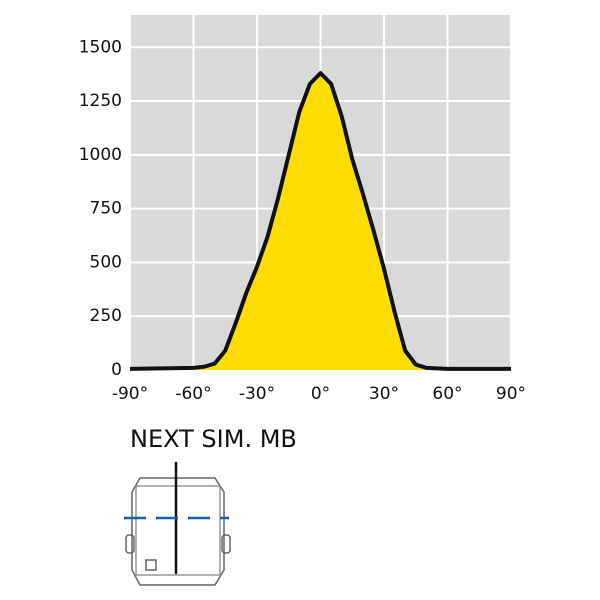 This screenshot has width=600, height=600. What do you see at coordinates (177, 524) in the screenshot?
I see `luminaire-icon` at bounding box center [177, 524].